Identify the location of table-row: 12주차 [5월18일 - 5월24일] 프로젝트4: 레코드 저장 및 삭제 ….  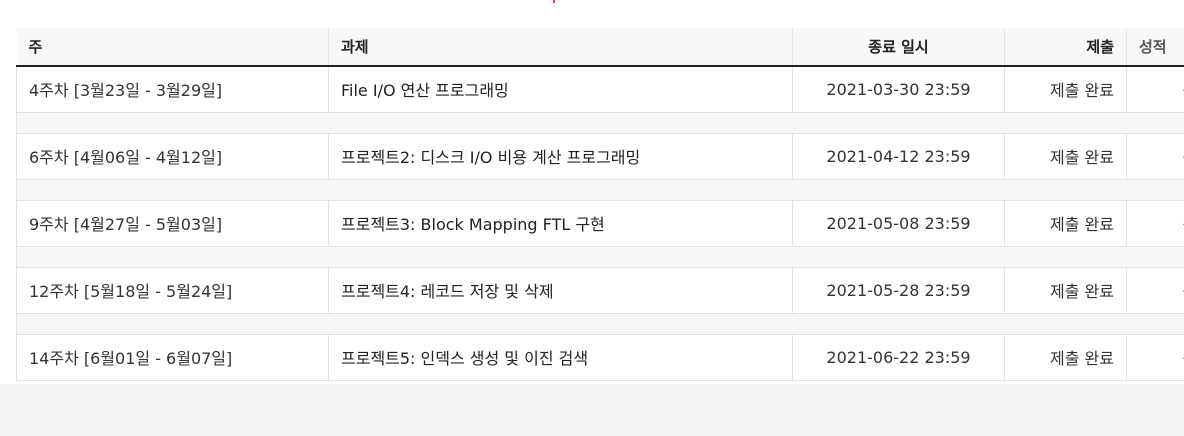
(600, 290).